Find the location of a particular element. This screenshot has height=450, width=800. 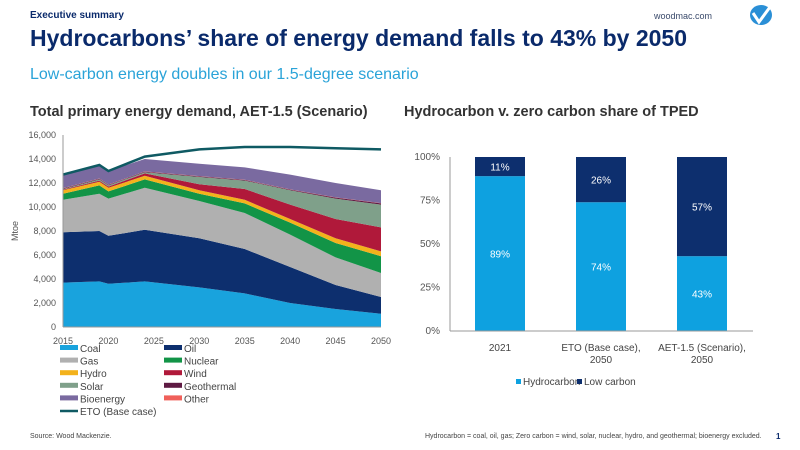

legend-label-gas: Gas is located at coordinates (89, 362).